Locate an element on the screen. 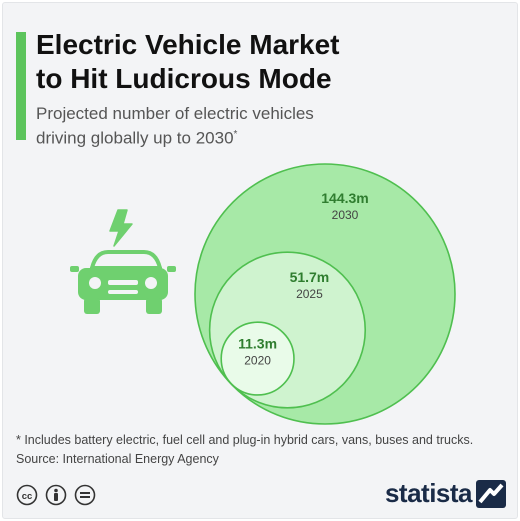  subtitle-line-1: Projected number of electric vehicles is located at coordinates (175, 113).